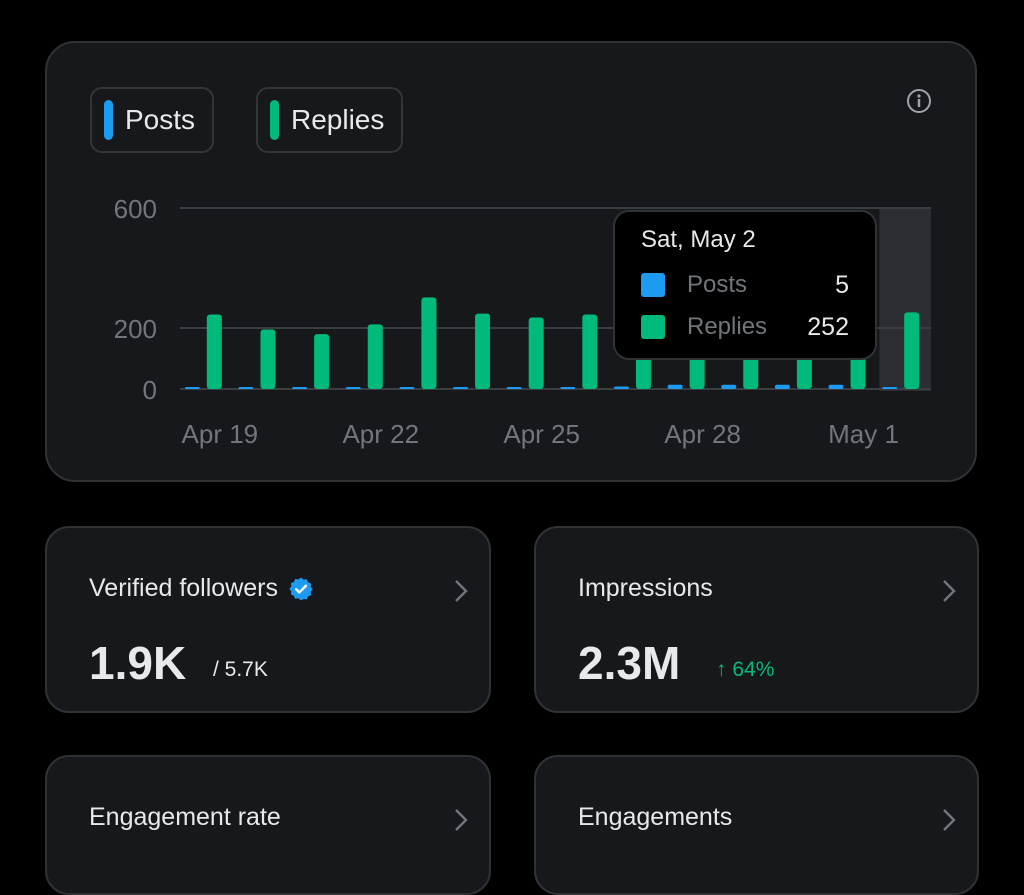 The height and width of the screenshot is (895, 1024). What do you see at coordinates (919, 101) in the screenshot?
I see `info-icon` at bounding box center [919, 101].